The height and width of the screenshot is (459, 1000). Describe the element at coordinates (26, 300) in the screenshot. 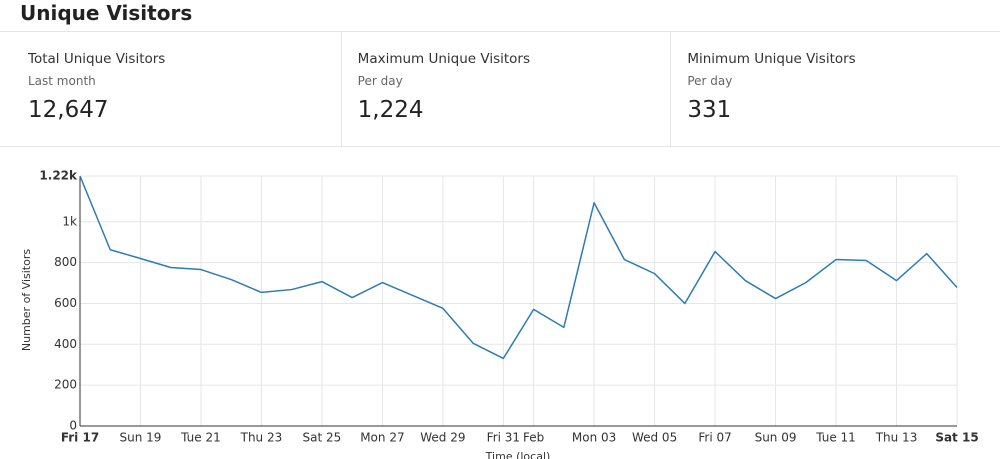

I see `y-axis-label: Number of Visitors` at that location.